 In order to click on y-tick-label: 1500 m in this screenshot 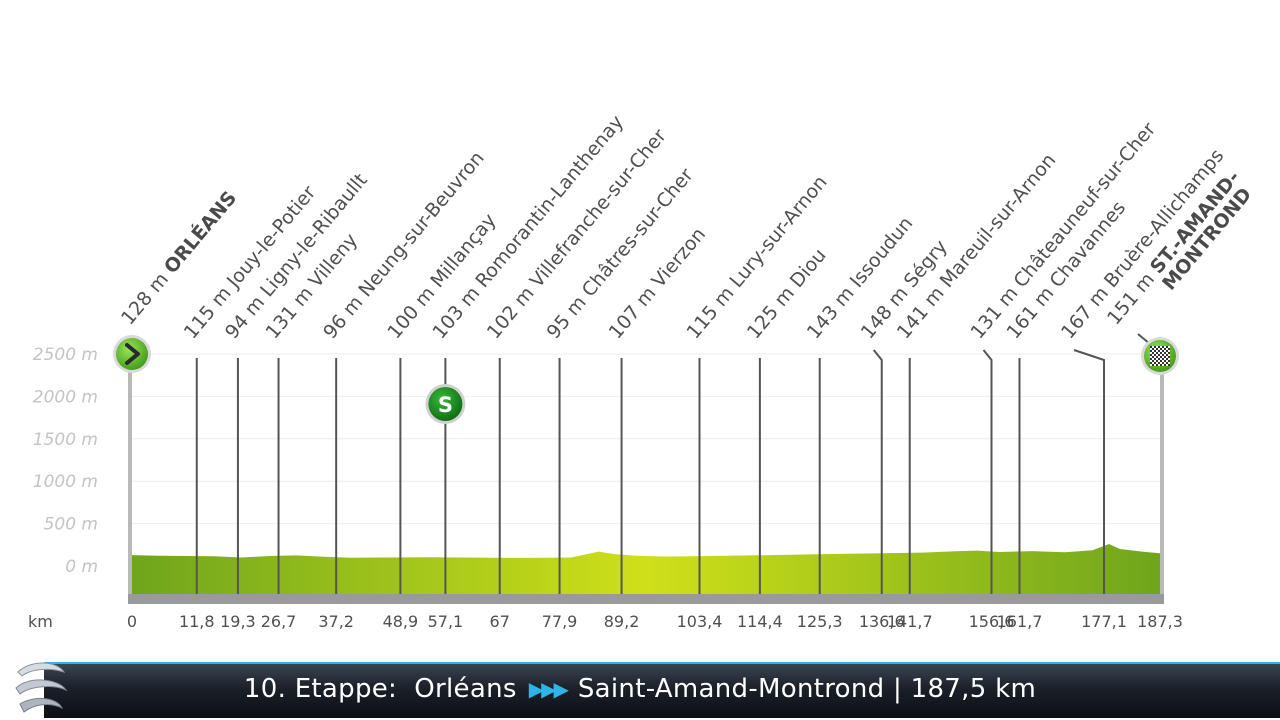, I will do `click(65, 440)`.